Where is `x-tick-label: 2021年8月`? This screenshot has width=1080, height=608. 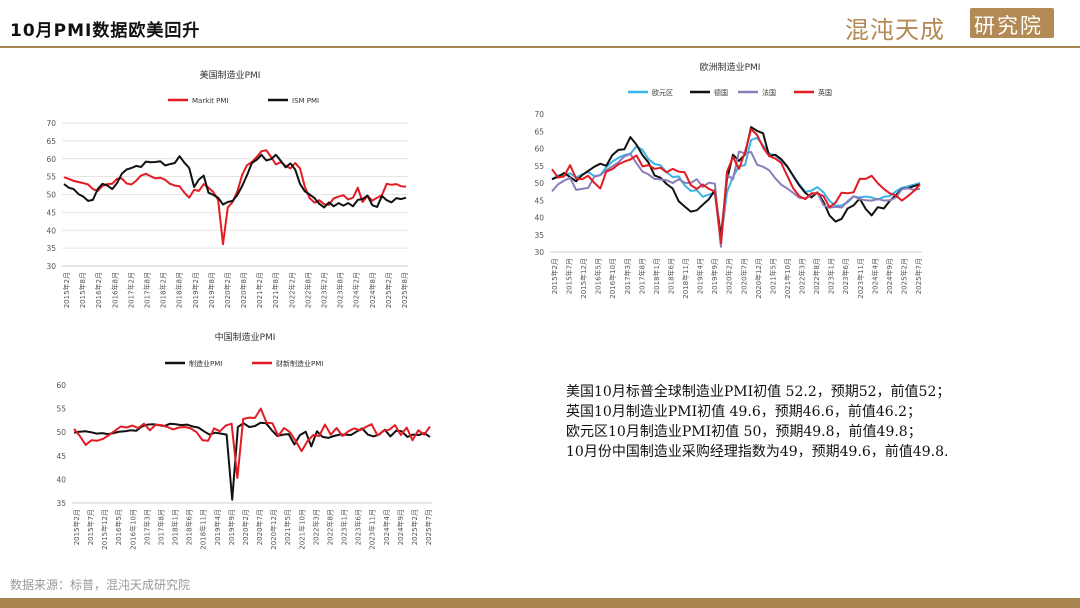
x-tick-label: 2021年8月 is located at coordinates (275, 290).